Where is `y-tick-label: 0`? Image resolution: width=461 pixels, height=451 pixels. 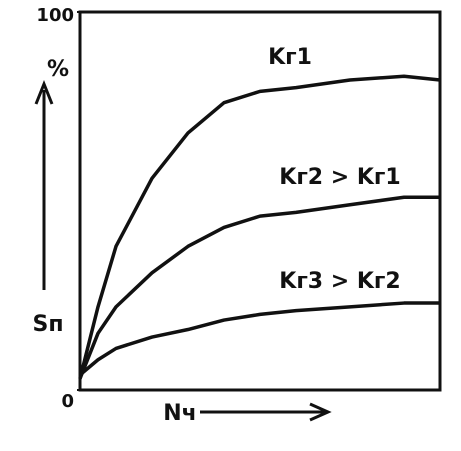 y-tick-label: 0 is located at coordinates (67, 401).